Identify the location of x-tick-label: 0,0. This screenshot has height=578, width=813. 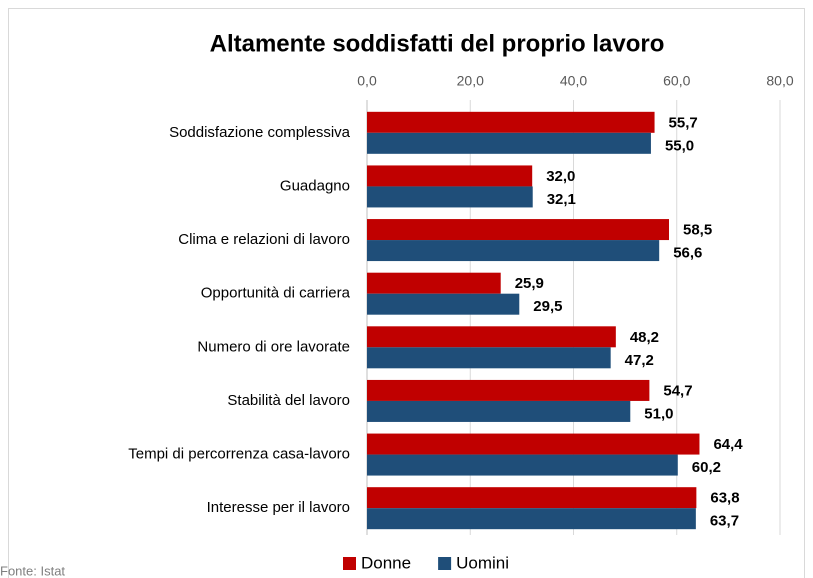
(367, 81).